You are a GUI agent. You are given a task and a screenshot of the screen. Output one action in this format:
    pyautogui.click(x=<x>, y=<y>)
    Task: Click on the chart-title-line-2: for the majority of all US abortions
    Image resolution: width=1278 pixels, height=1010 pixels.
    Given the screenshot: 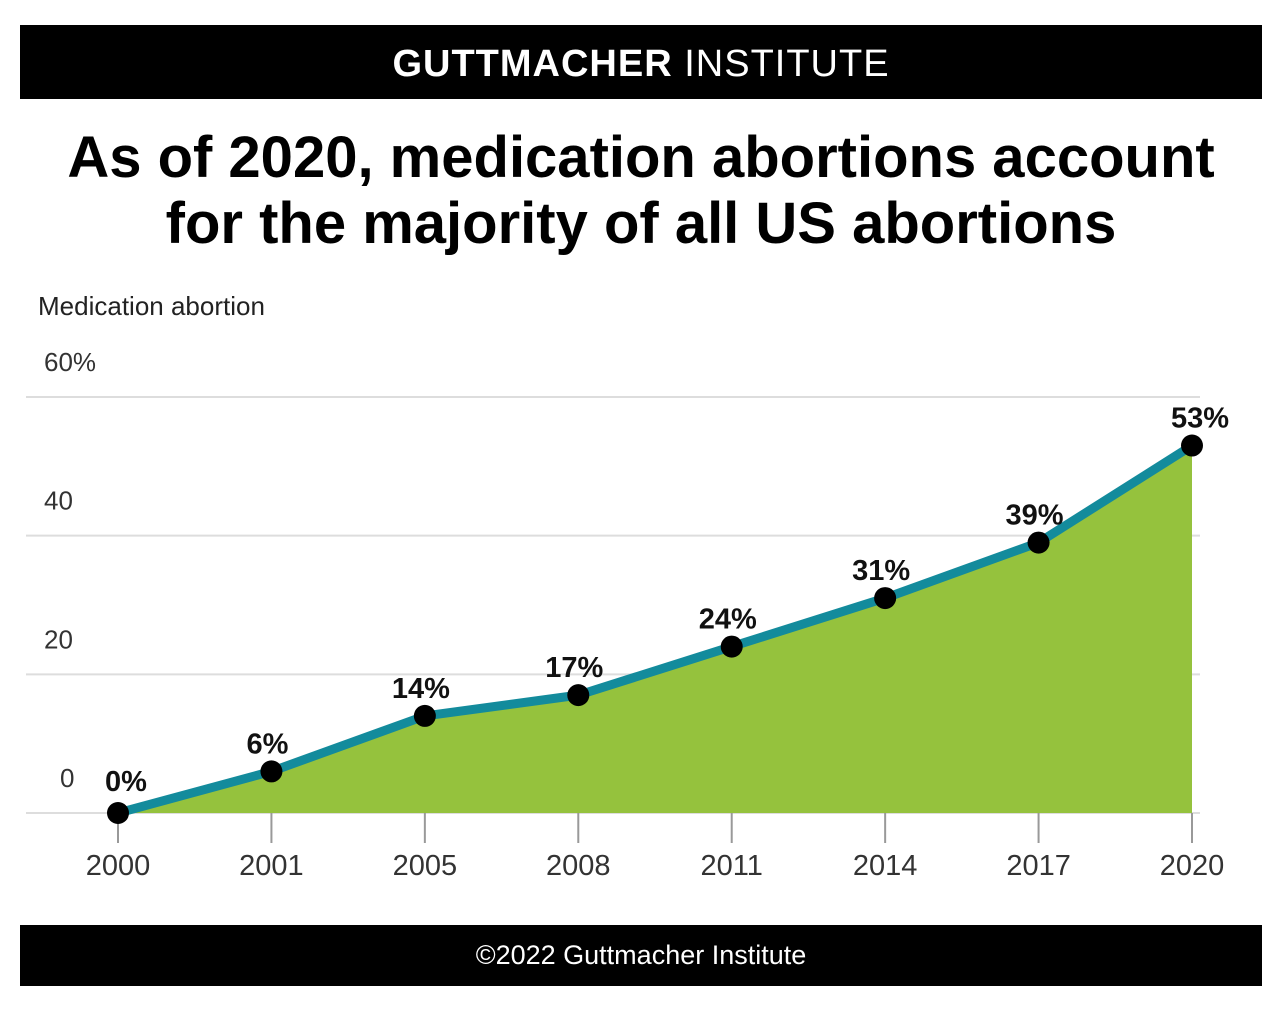 What is the action you would take?
    pyautogui.click(x=641, y=223)
    